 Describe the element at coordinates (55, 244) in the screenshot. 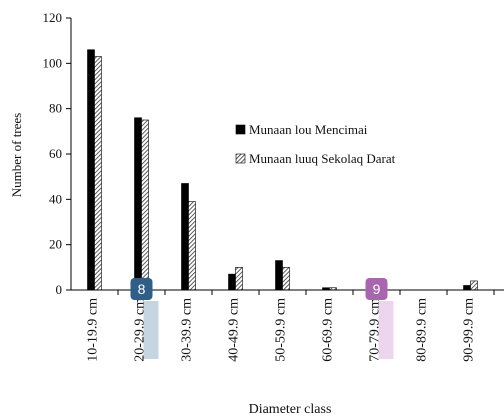

I see `y-tick-label-20: 20` at that location.